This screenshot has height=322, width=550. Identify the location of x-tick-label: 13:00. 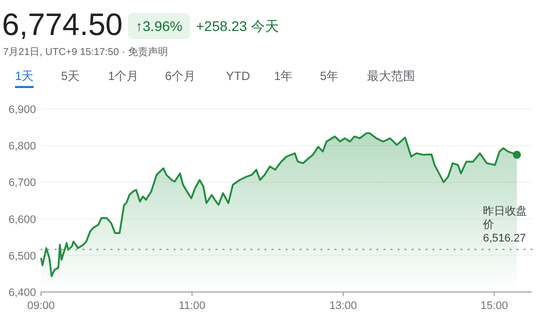
(343, 306).